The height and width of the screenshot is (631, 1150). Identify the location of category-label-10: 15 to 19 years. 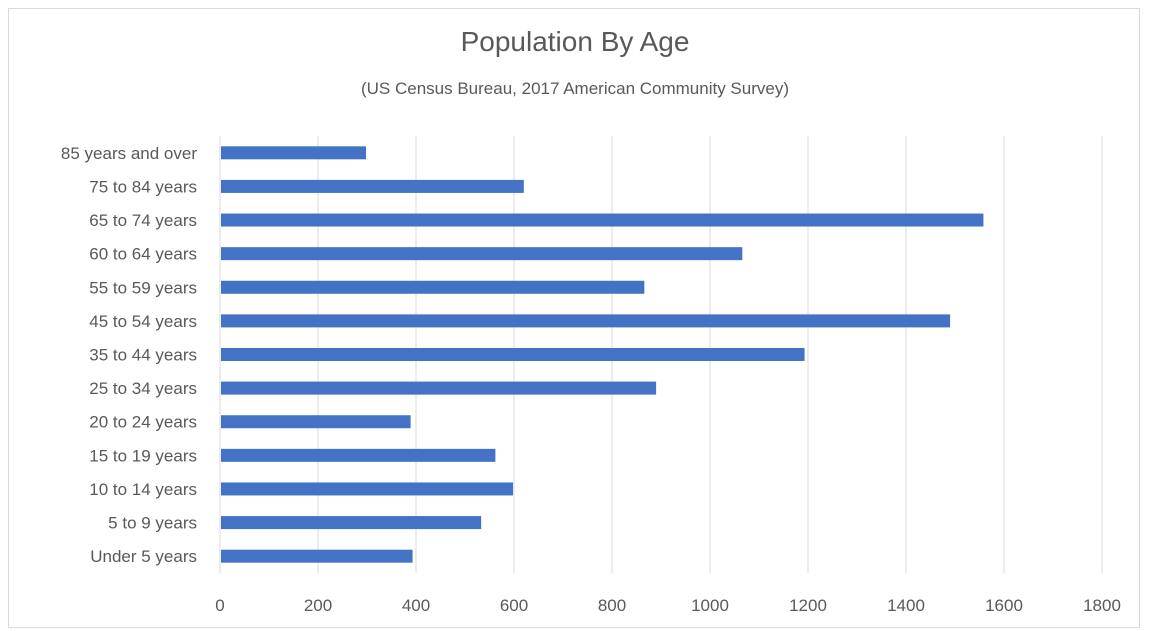
(143, 455).